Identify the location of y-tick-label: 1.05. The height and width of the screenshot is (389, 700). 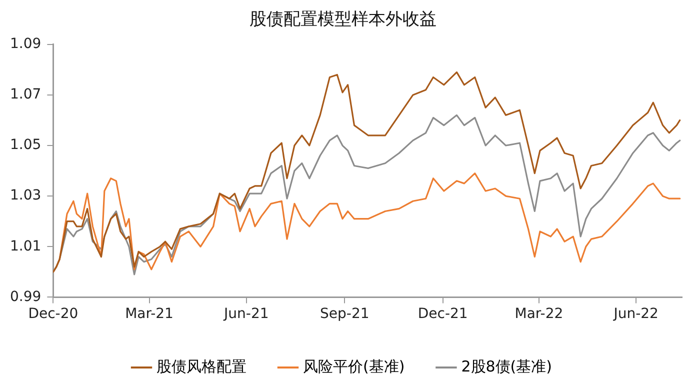
(26, 145).